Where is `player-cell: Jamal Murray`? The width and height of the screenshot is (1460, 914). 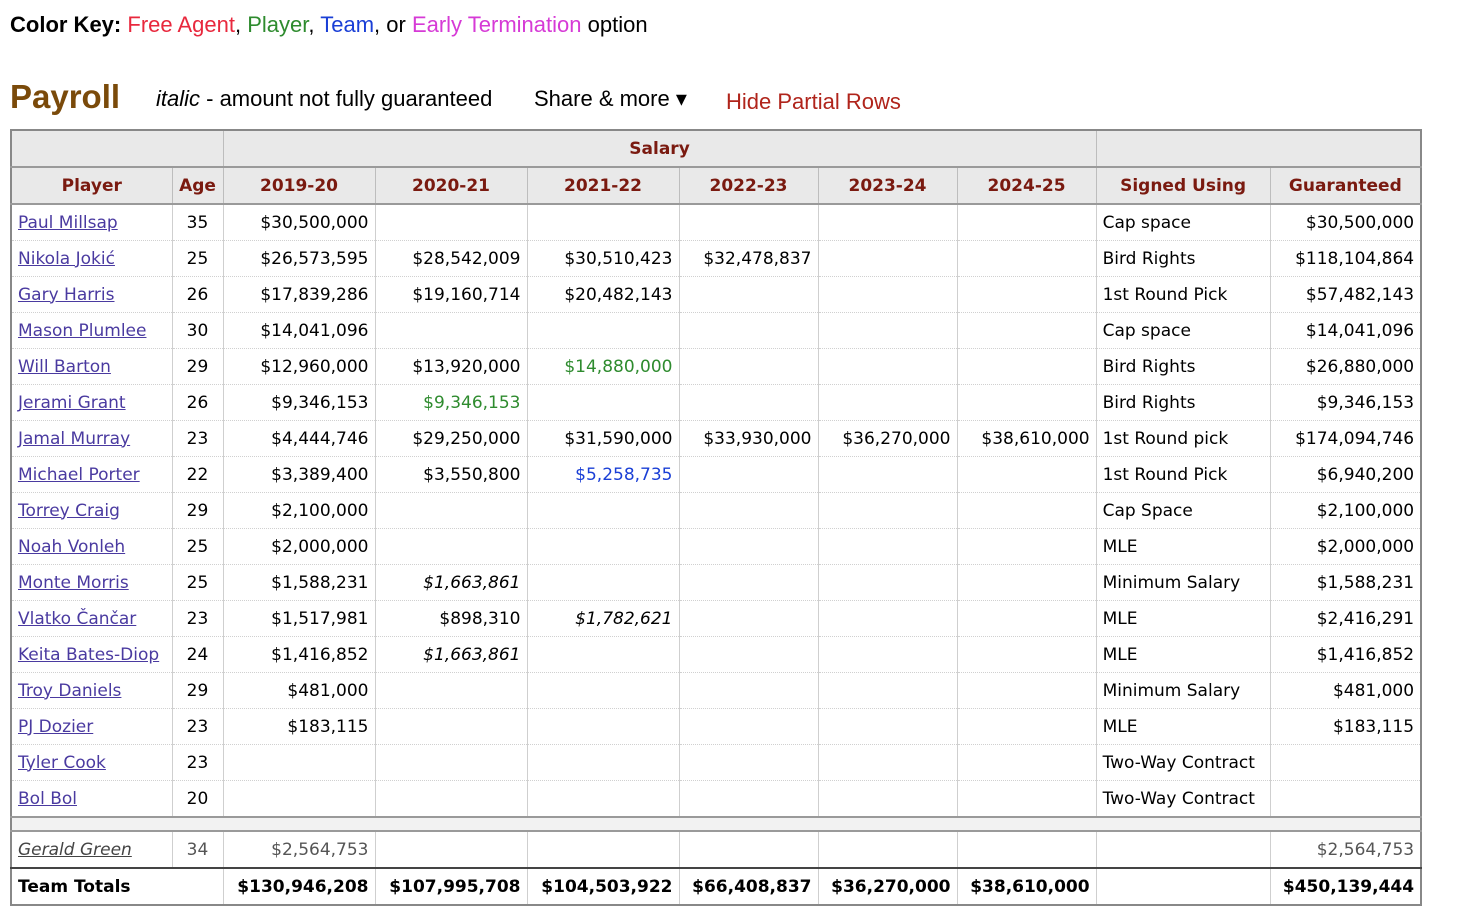 player-cell: Jamal Murray is located at coordinates (91, 438).